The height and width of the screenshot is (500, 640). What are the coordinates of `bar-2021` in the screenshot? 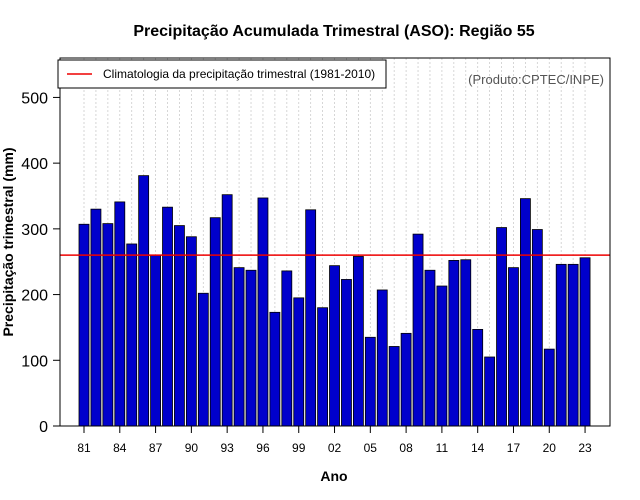 It's located at (561, 345).